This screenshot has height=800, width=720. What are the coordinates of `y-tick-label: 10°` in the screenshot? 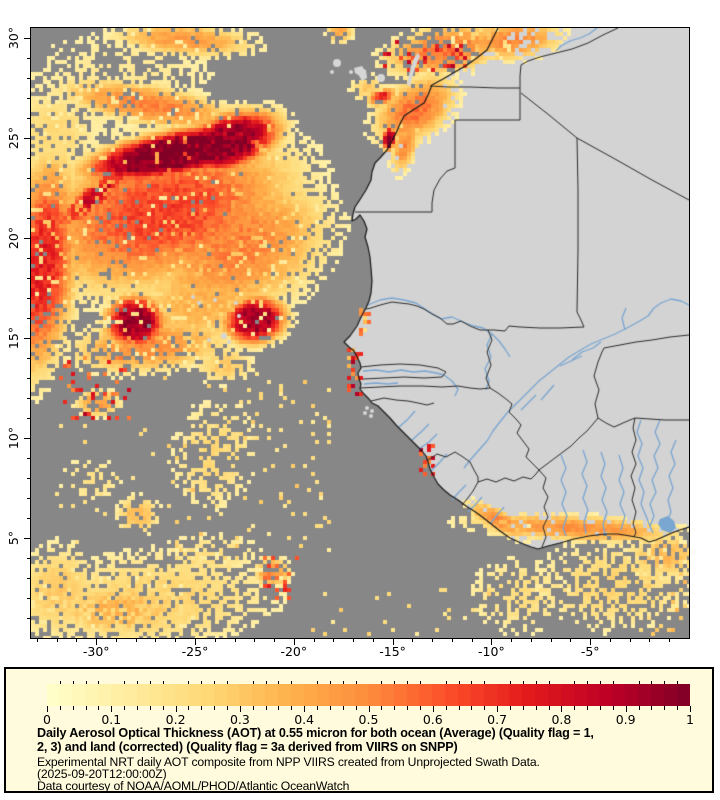 It's located at (13, 438).